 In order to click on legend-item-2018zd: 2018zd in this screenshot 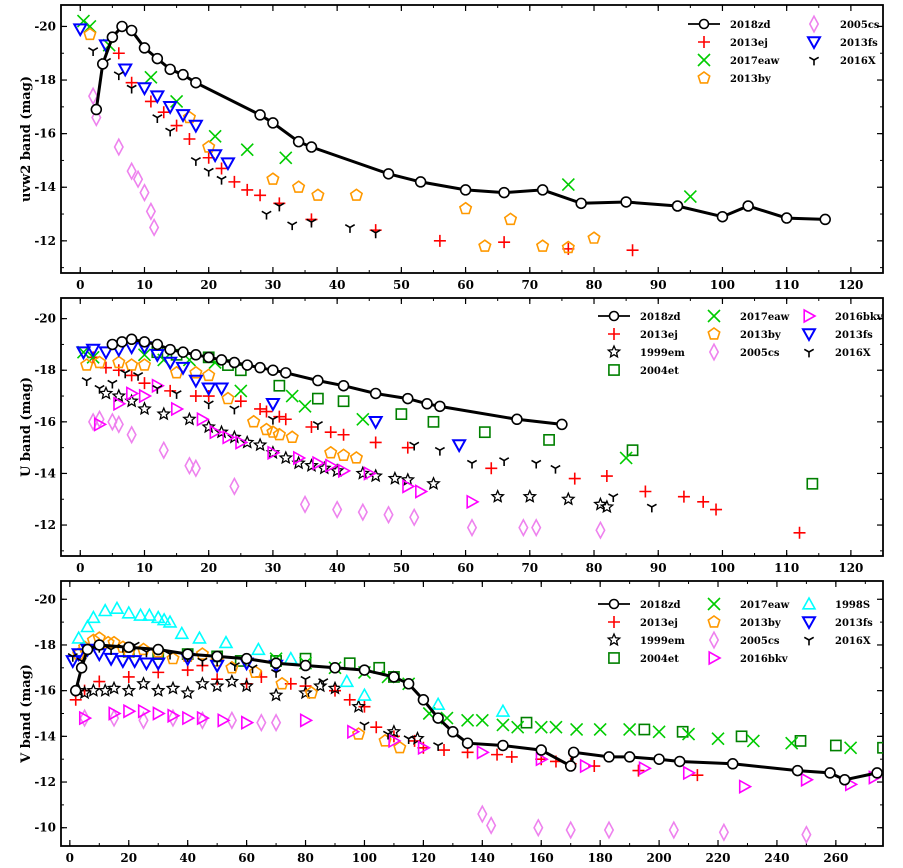, I will do `click(639, 316)`.